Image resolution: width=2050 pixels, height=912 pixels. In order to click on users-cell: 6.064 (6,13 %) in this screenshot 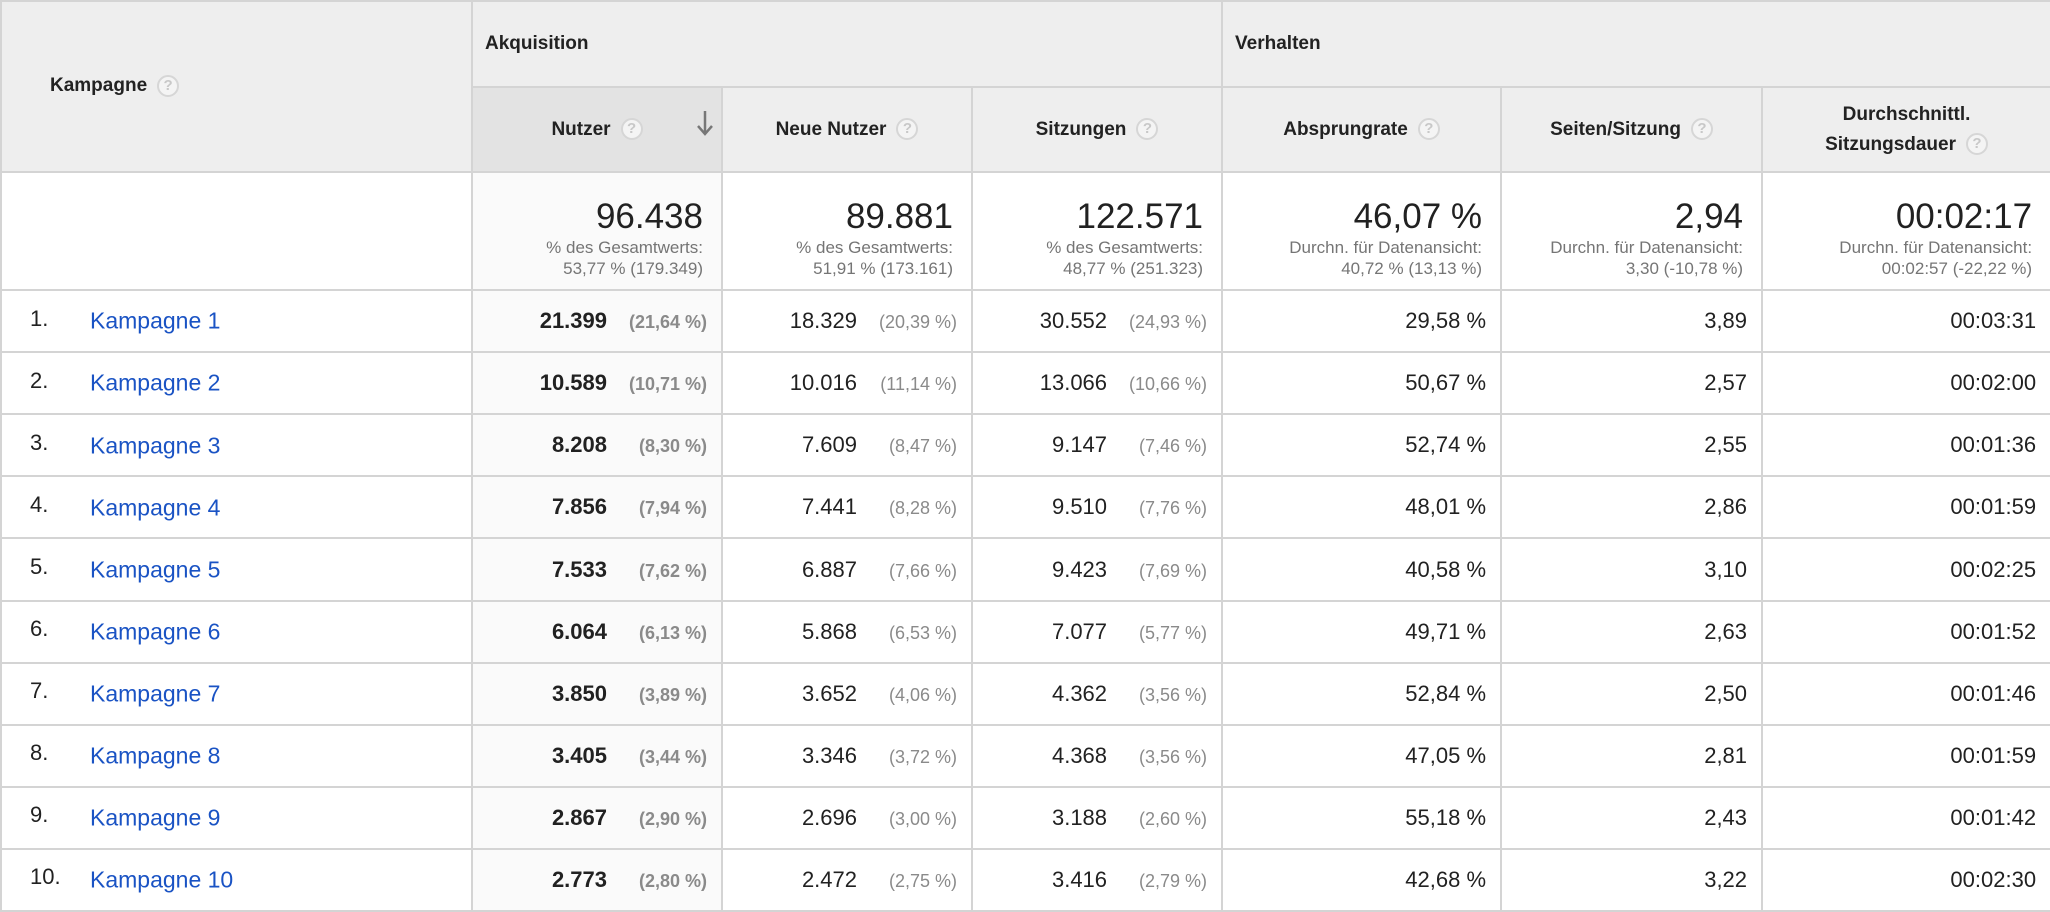, I will do `click(597, 631)`.